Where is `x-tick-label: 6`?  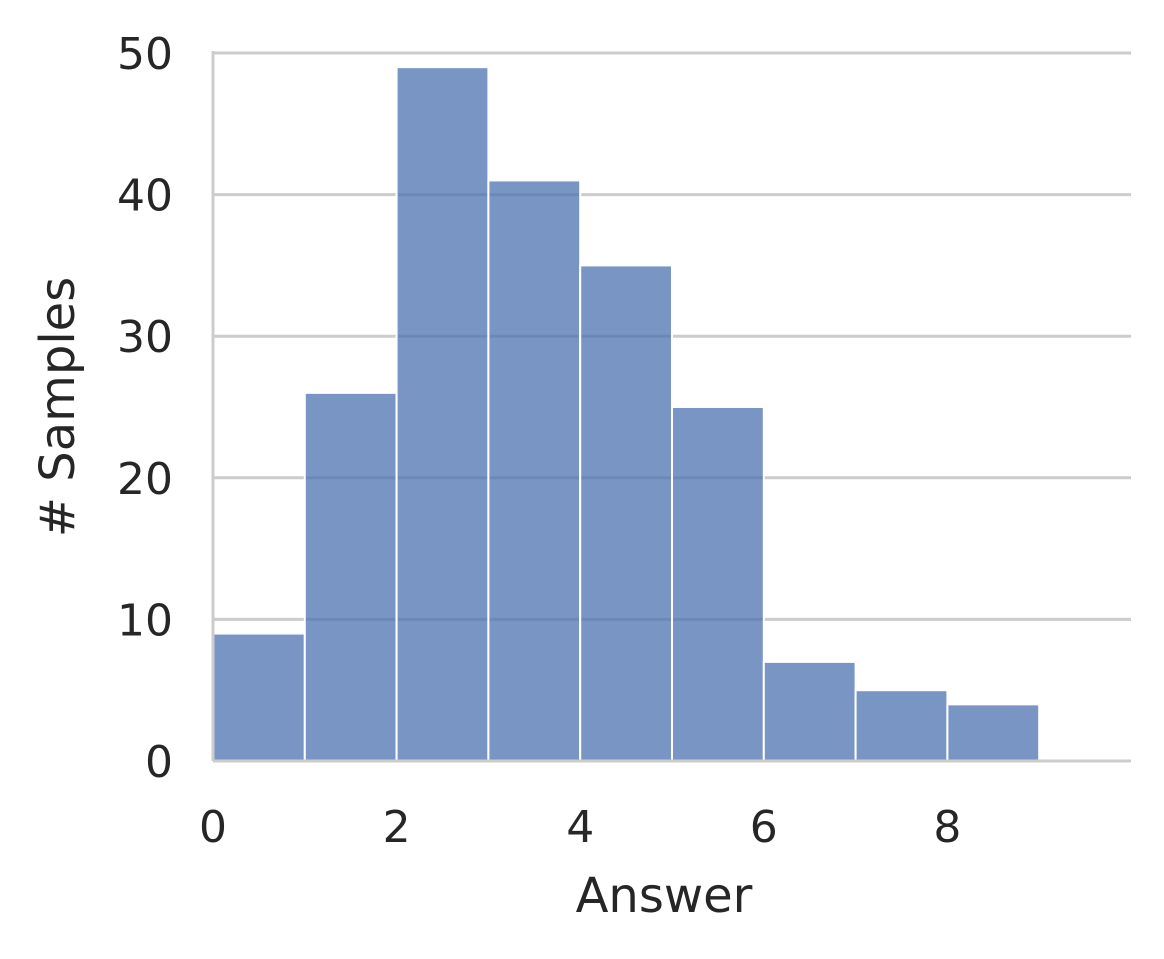
x-tick-label: 6 is located at coordinates (764, 827).